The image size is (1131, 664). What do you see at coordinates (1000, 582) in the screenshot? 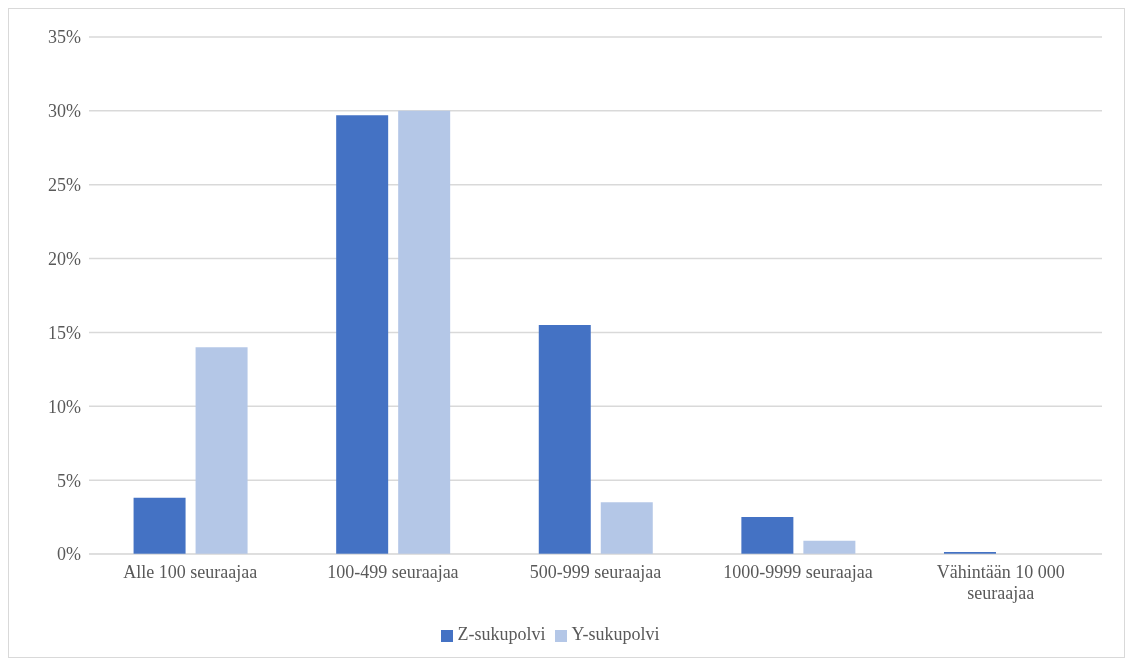
I see `x-tick-label: Vähintään 10 000 seuraajaa` at bounding box center [1000, 582].